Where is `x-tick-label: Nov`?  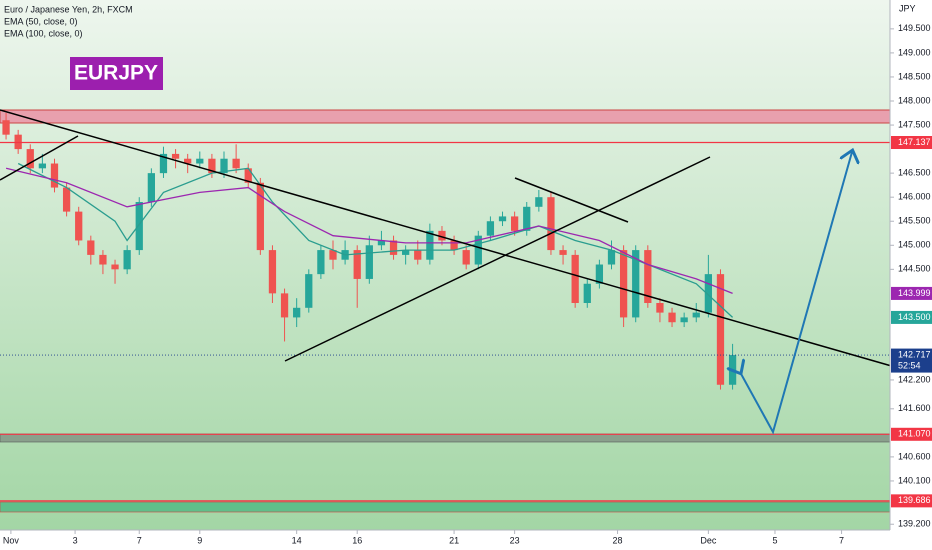
x-tick-label: Nov is located at coordinates (11, 540).